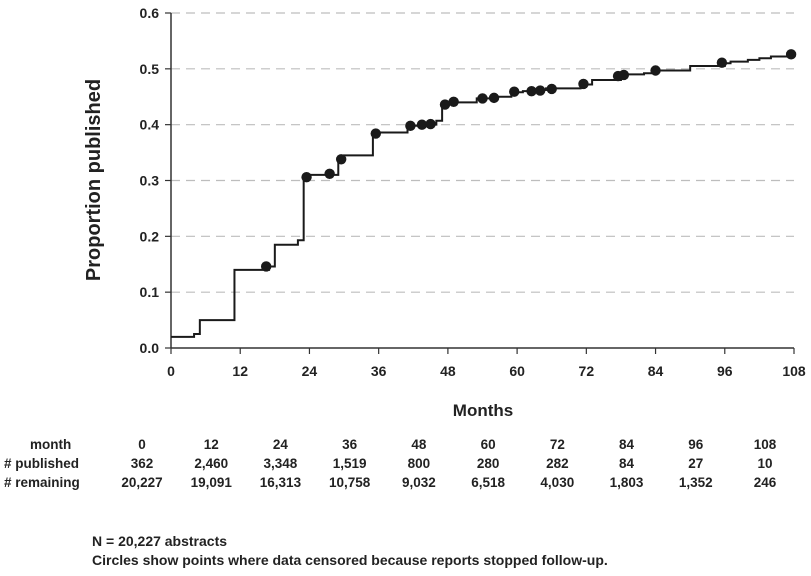 The height and width of the screenshot is (576, 811). What do you see at coordinates (488, 482) in the screenshot?
I see `remaining-cell: 6,518` at bounding box center [488, 482].